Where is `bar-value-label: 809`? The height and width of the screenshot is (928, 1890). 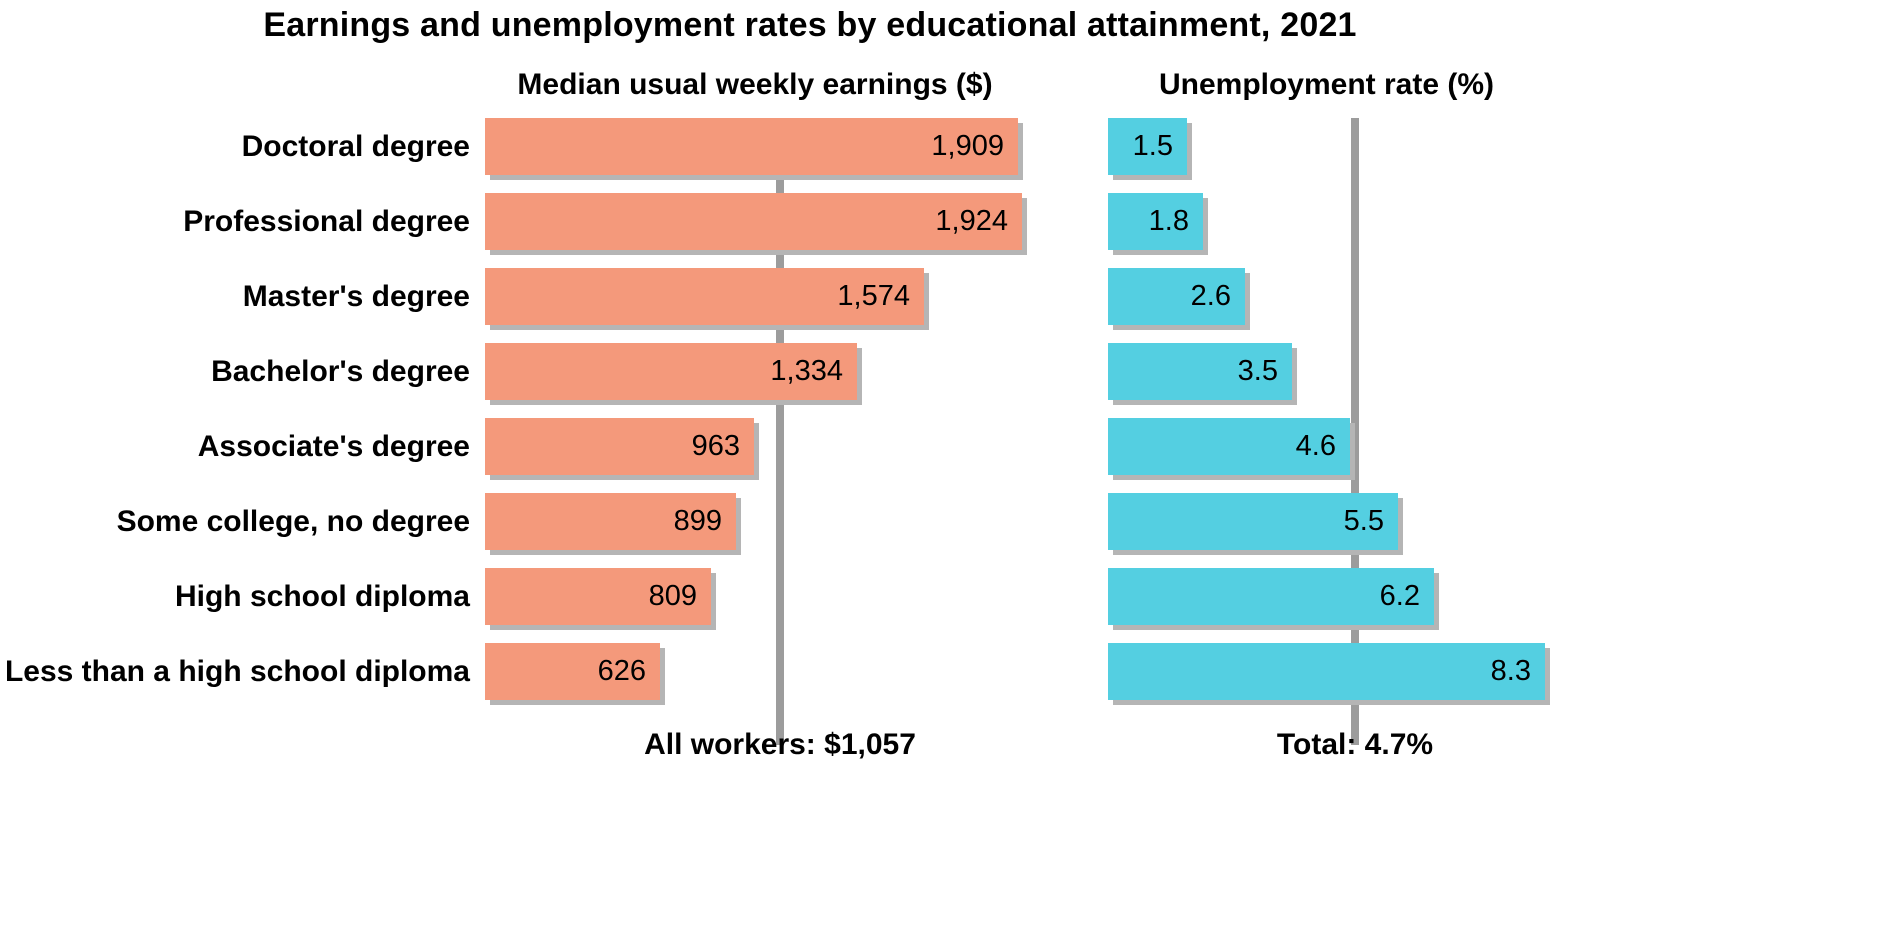 bar-value-label: 809 is located at coordinates (672, 596).